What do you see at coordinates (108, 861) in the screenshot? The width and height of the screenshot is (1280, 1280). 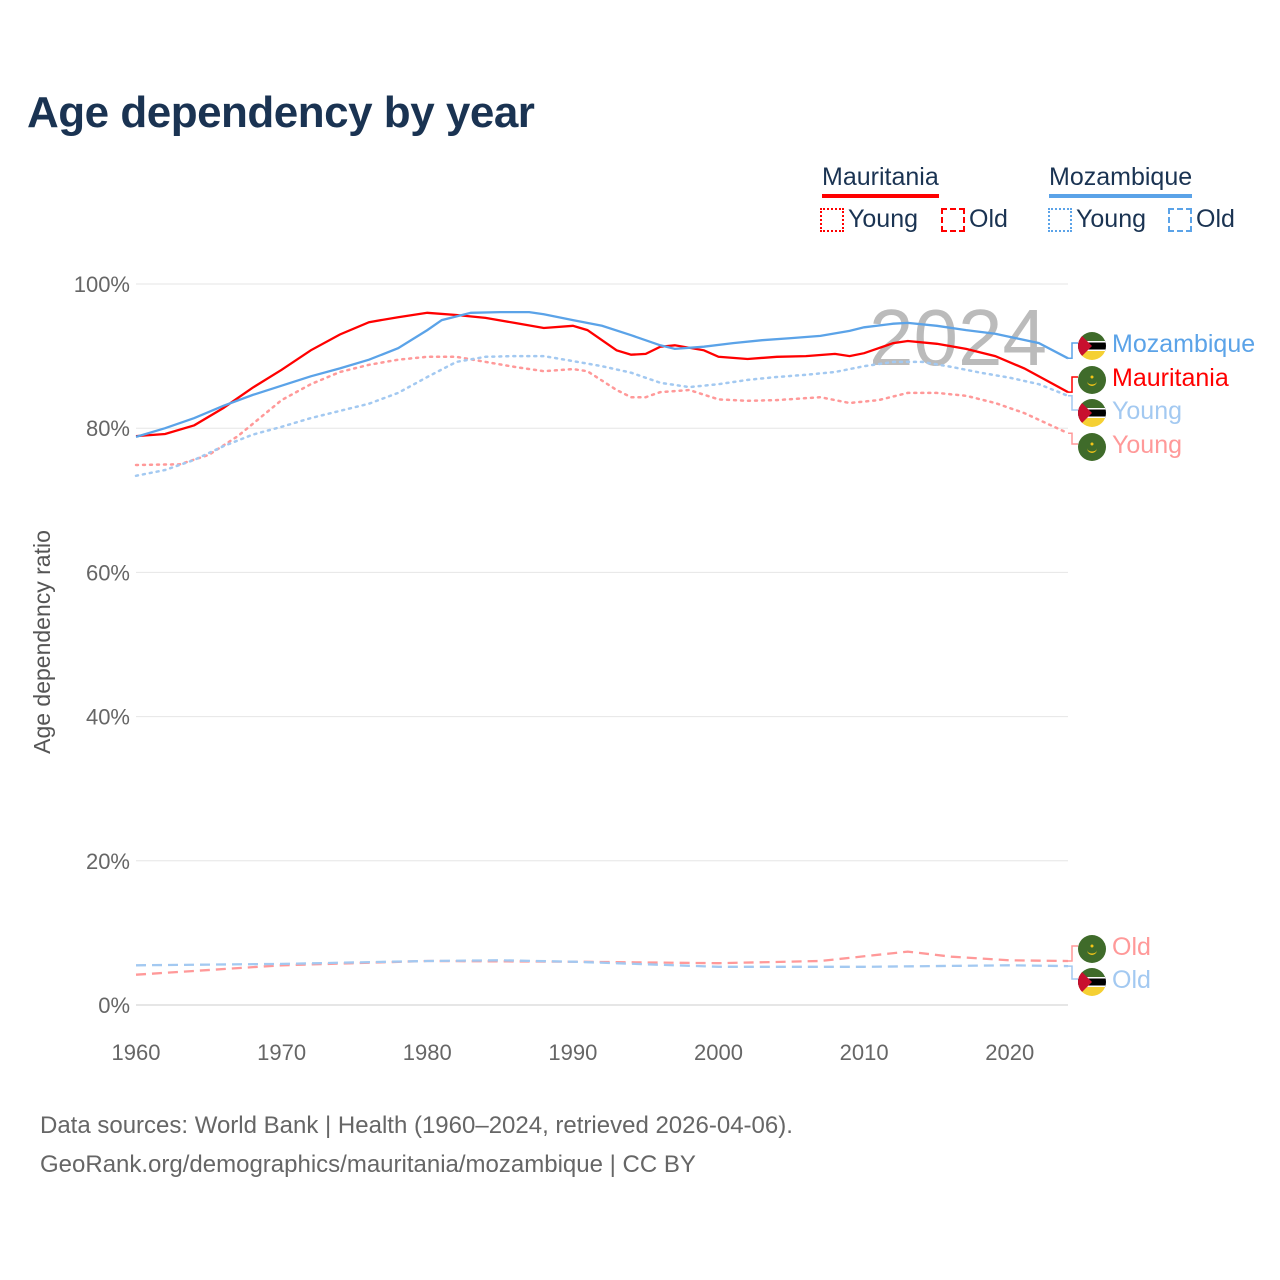 I see `y-tick-label: 20%` at bounding box center [108, 861].